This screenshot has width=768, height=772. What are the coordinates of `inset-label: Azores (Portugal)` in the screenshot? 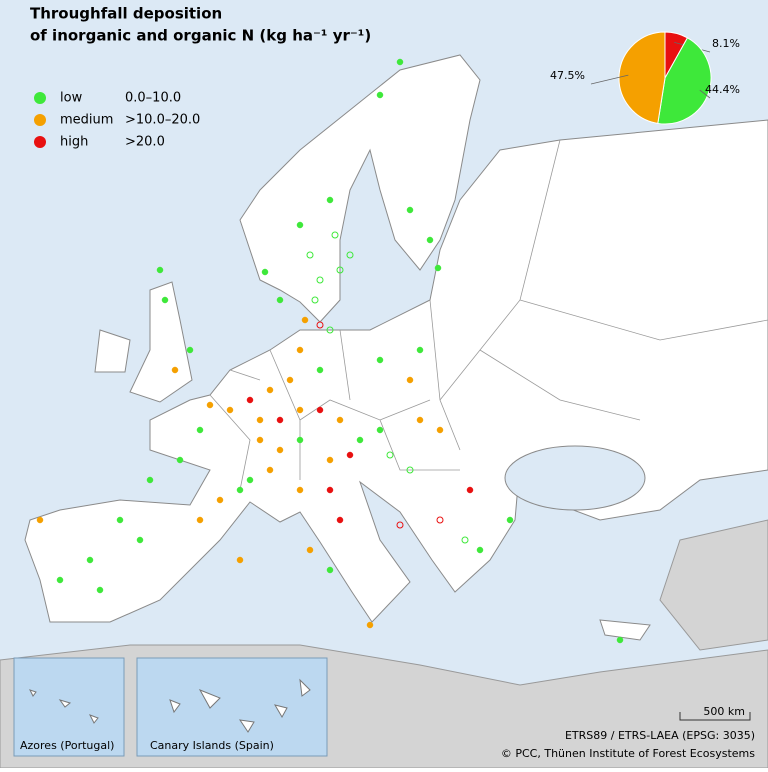 It's located at (67, 745).